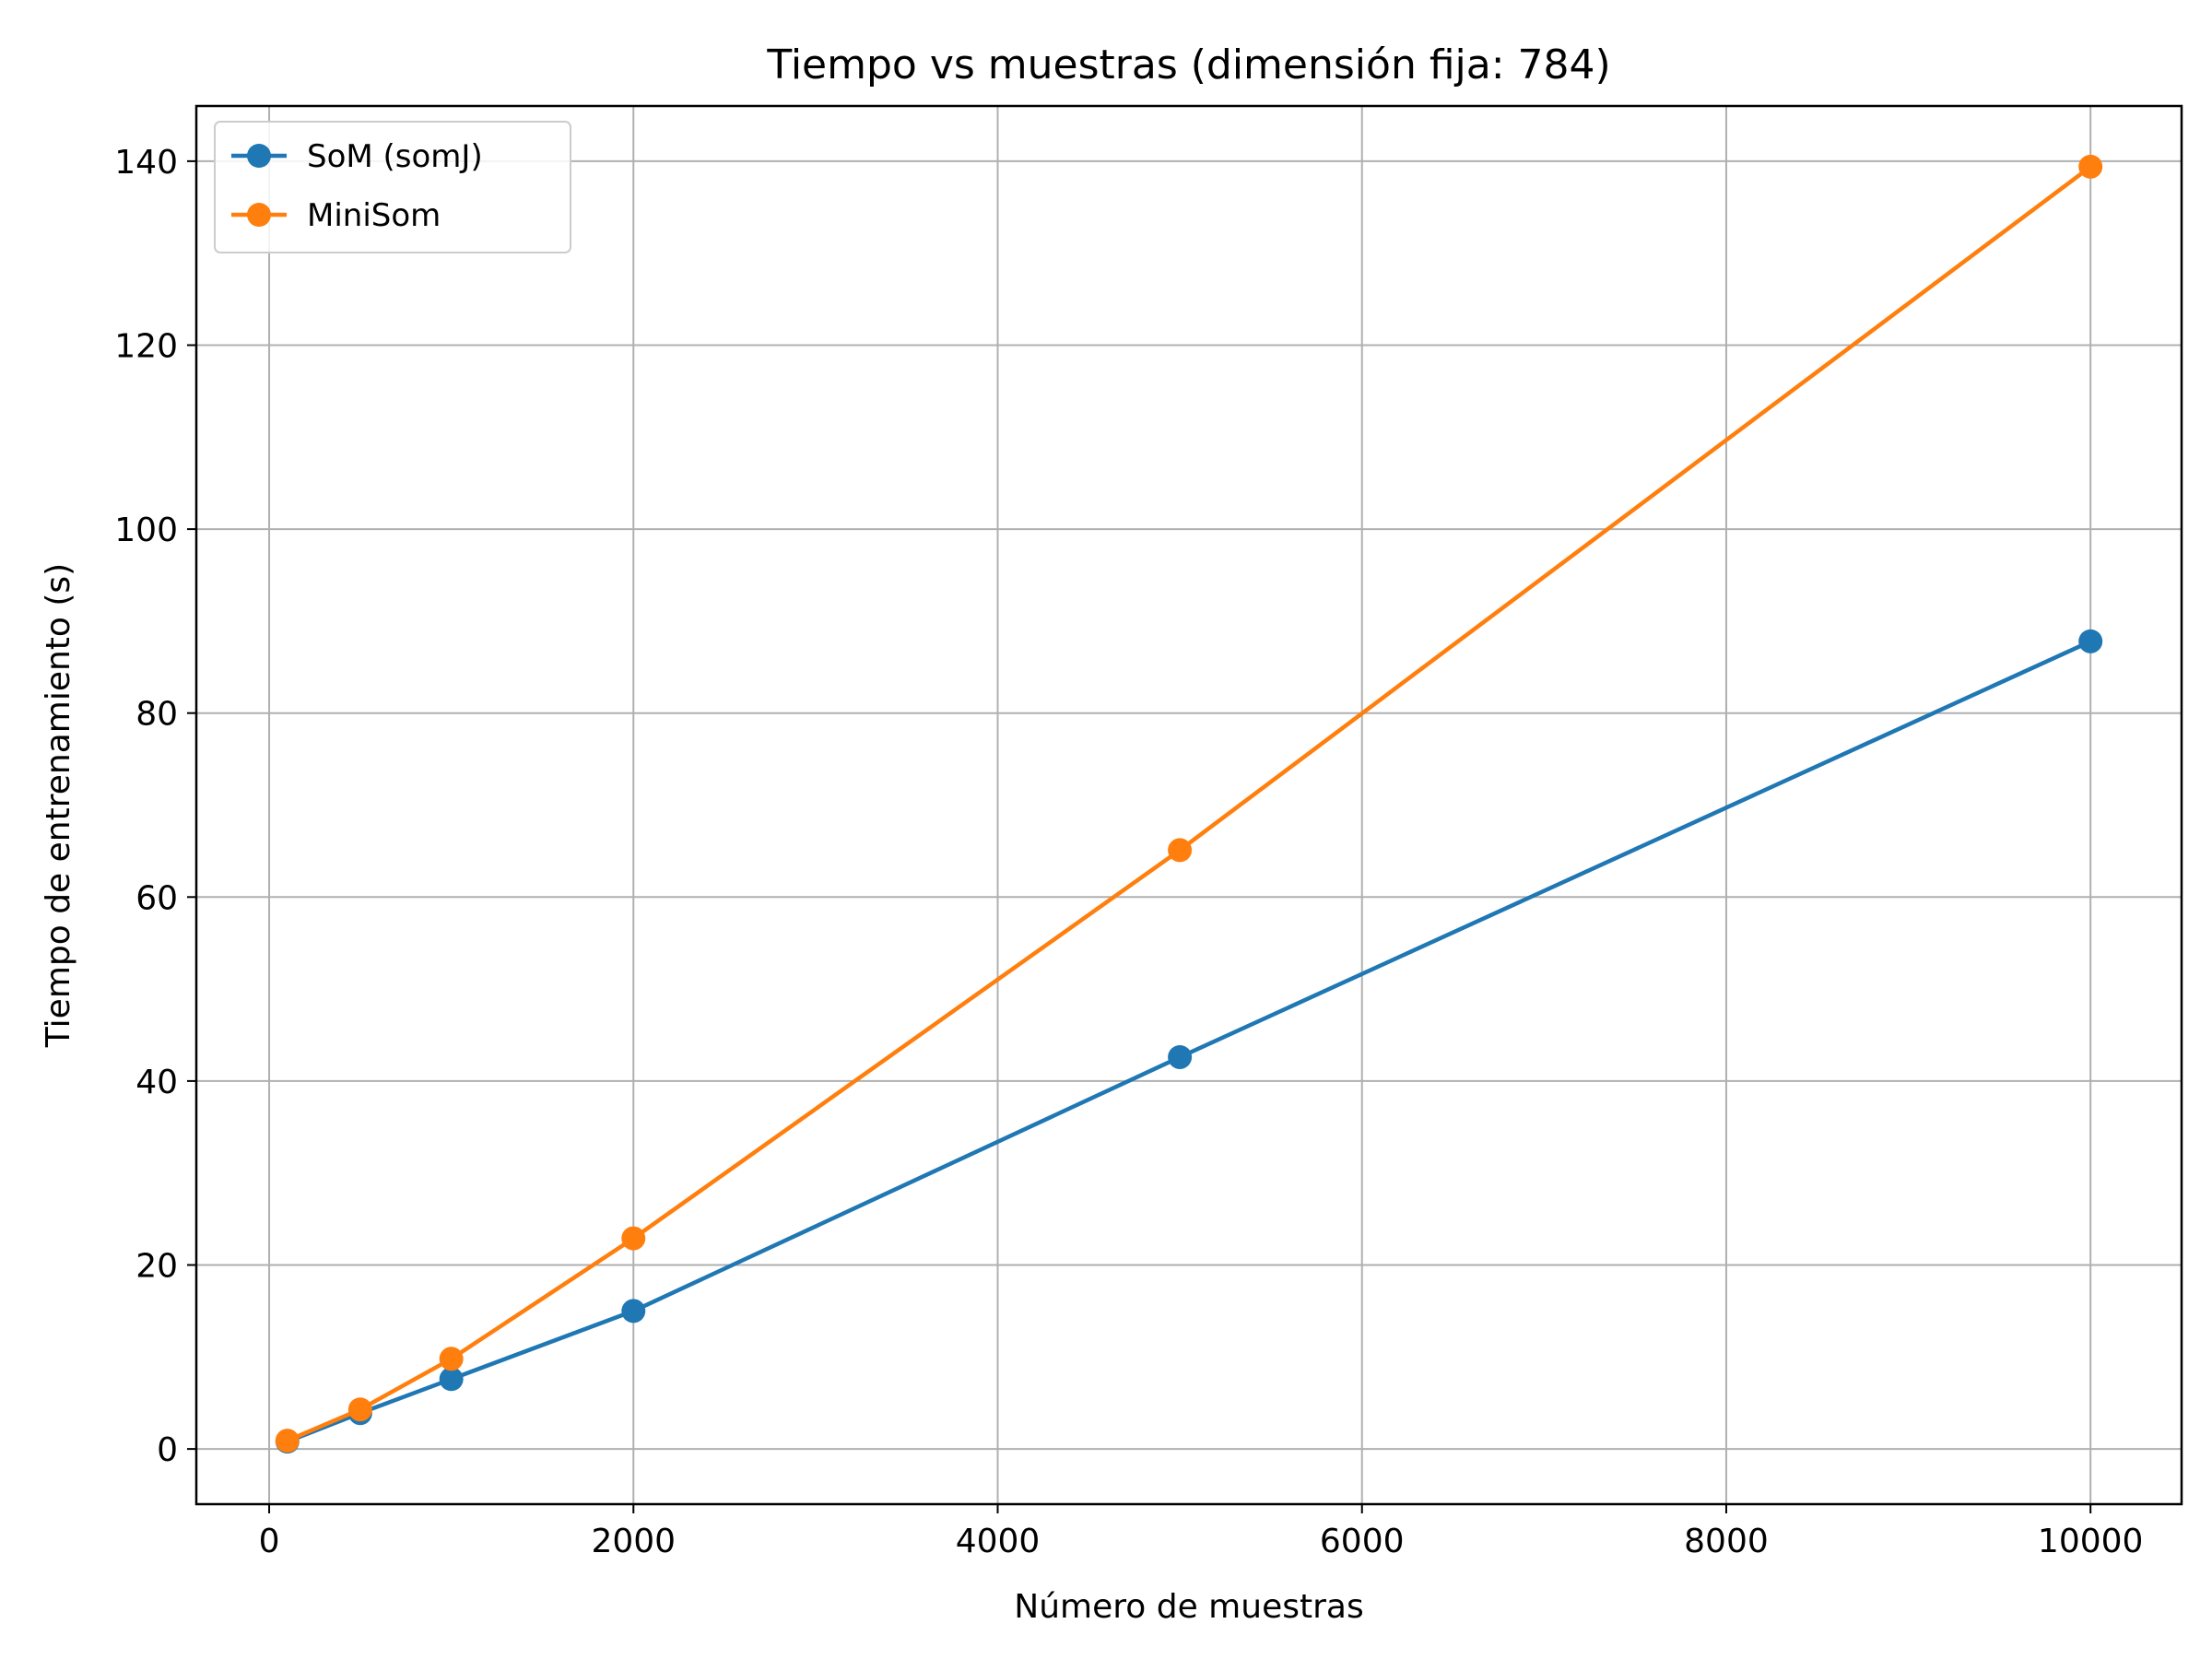  What do you see at coordinates (1726, 1541) in the screenshot?
I see `x-tick-label: 8000` at bounding box center [1726, 1541].